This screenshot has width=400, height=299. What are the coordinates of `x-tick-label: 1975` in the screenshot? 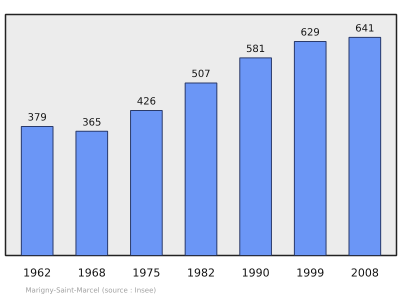 It's located at (146, 273).